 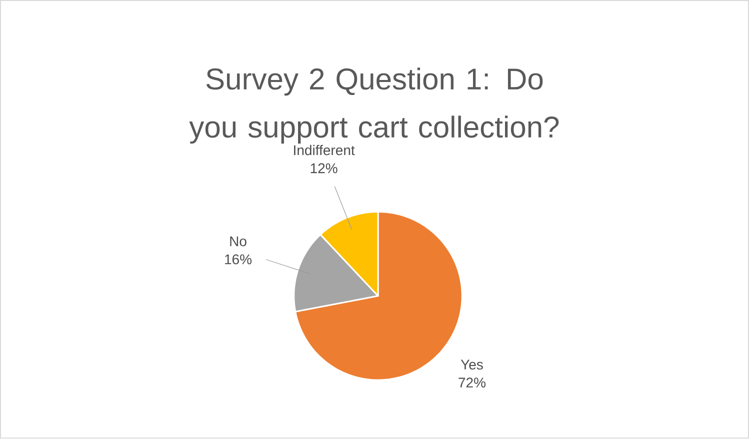 I want to click on data-label: 72%, so click(x=472, y=383).